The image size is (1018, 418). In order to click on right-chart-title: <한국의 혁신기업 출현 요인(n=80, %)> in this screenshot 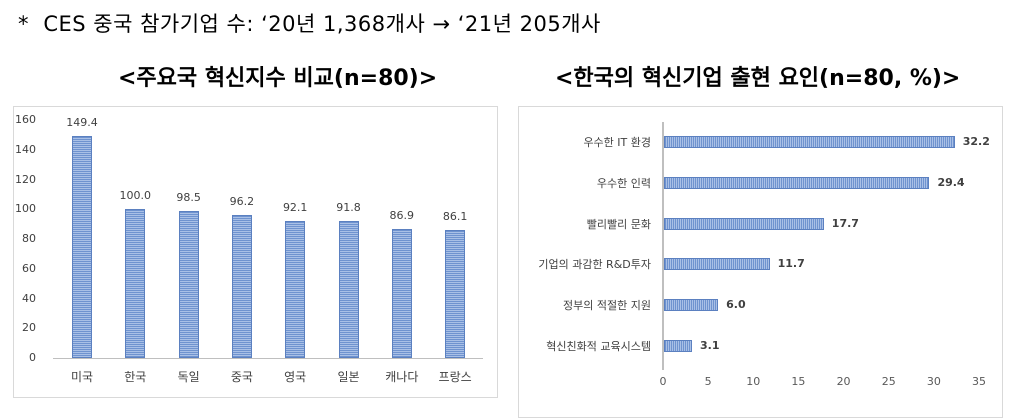, I will do `click(758, 78)`.